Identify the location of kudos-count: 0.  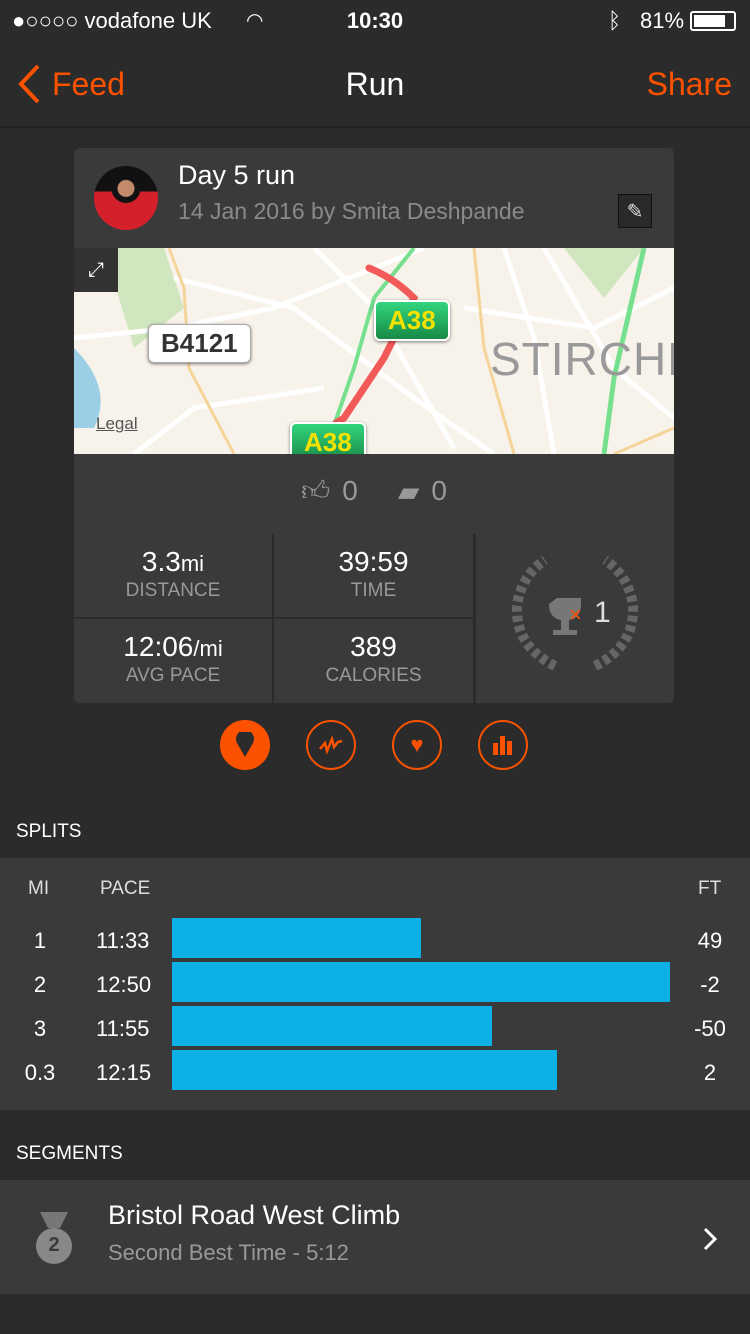
(350, 490).